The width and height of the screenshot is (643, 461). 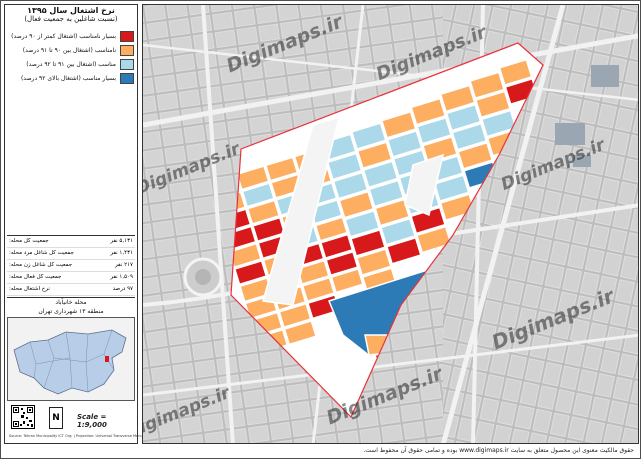 I want to click on stat-row: نرخ اشتغال محله: ۹۷ درصد, so click(x=71, y=290).